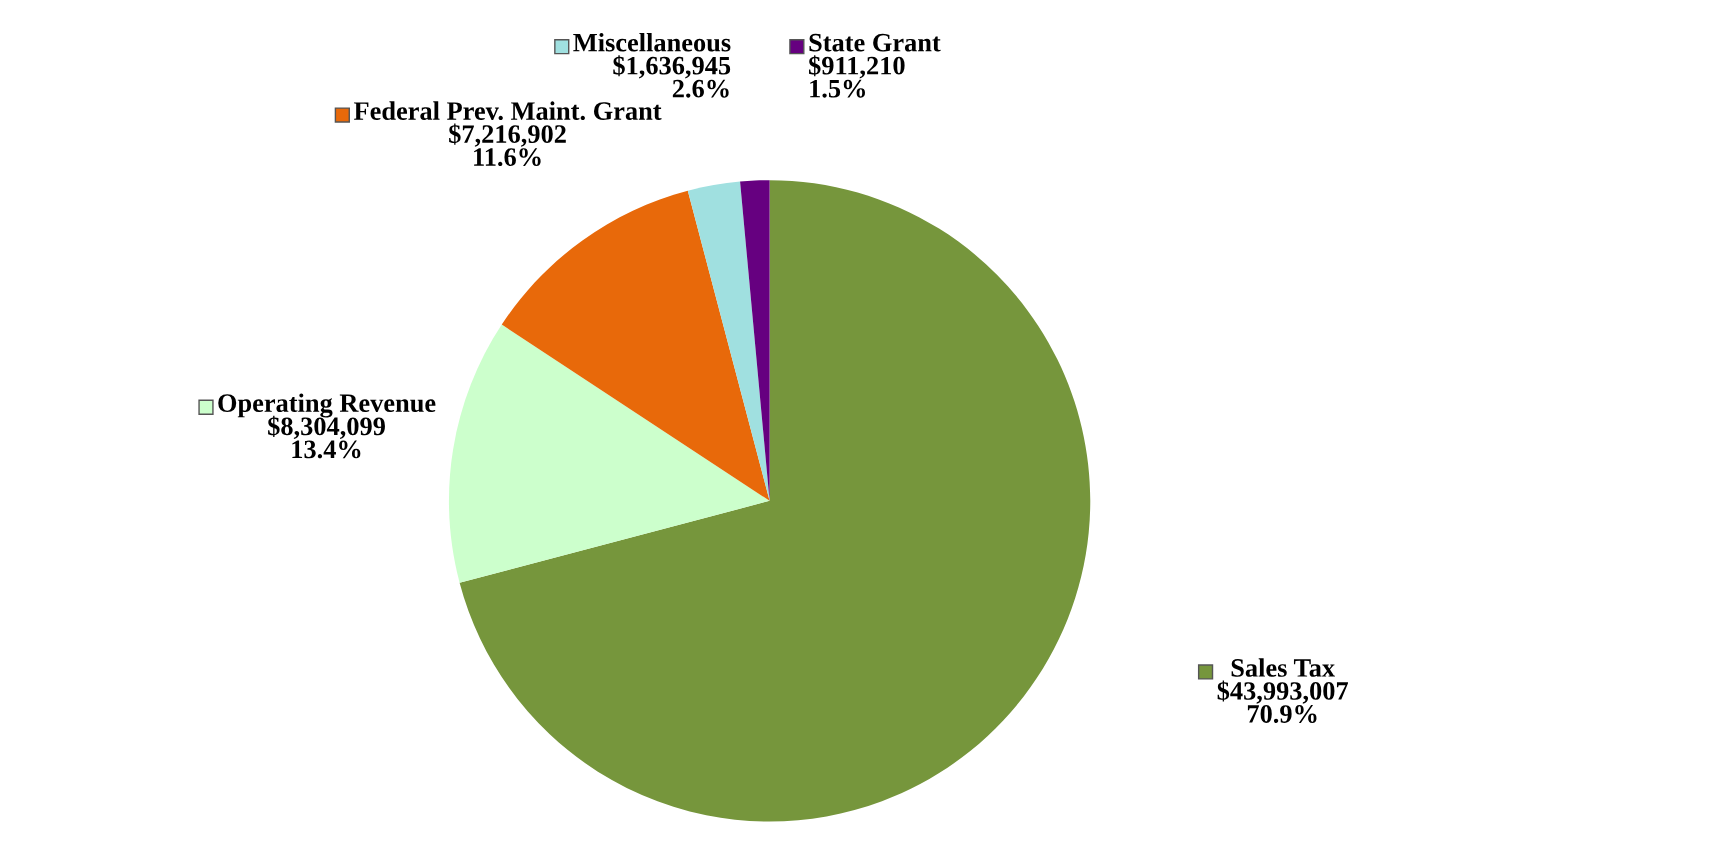 This screenshot has width=1722, height=851. Describe the element at coordinates (672, 76) in the screenshot. I see `data-label: $1,636,945 2.6%` at that location.